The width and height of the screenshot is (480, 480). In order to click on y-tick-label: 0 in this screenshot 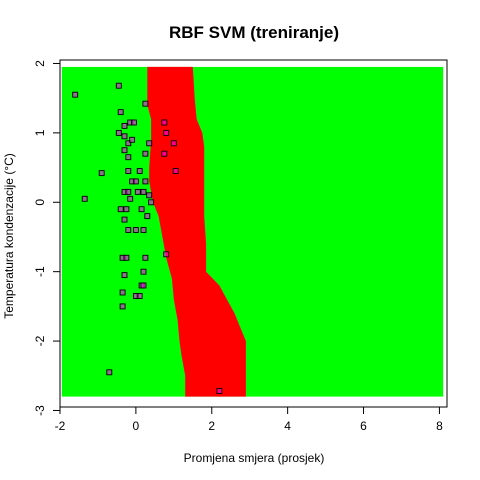, I will do `click(40, 202)`.